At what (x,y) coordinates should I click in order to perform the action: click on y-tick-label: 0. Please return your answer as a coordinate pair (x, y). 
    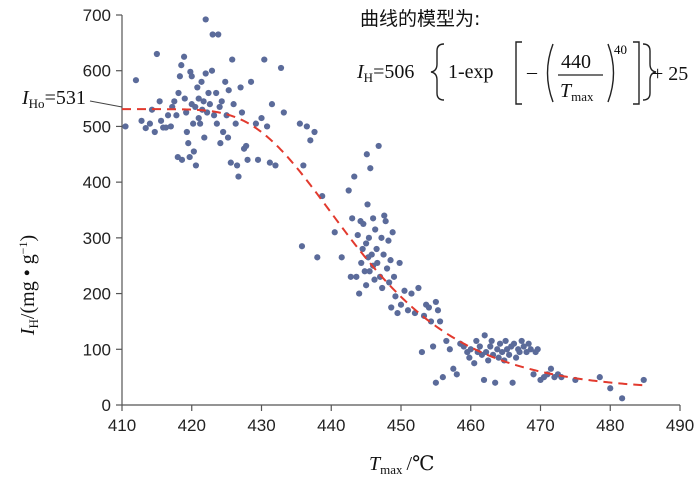
    Looking at the image, I should click on (106, 405).